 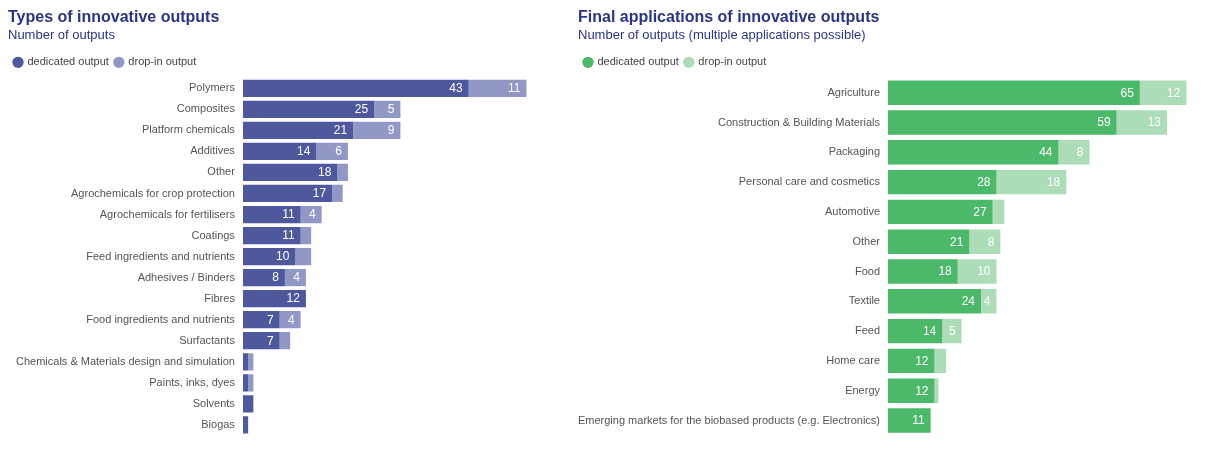 What do you see at coordinates (213, 150) in the screenshot?
I see `y-tick-label: Additives` at bounding box center [213, 150].